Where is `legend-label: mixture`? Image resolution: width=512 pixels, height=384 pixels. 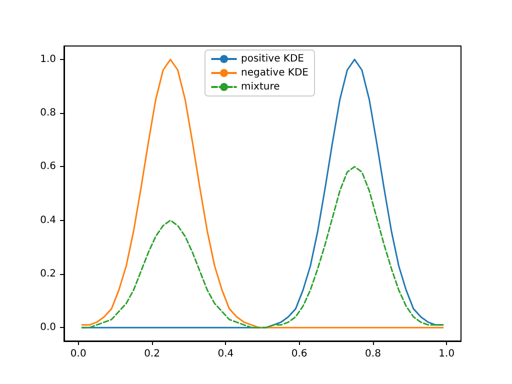
legend-label: mixture is located at coordinates (260, 87).